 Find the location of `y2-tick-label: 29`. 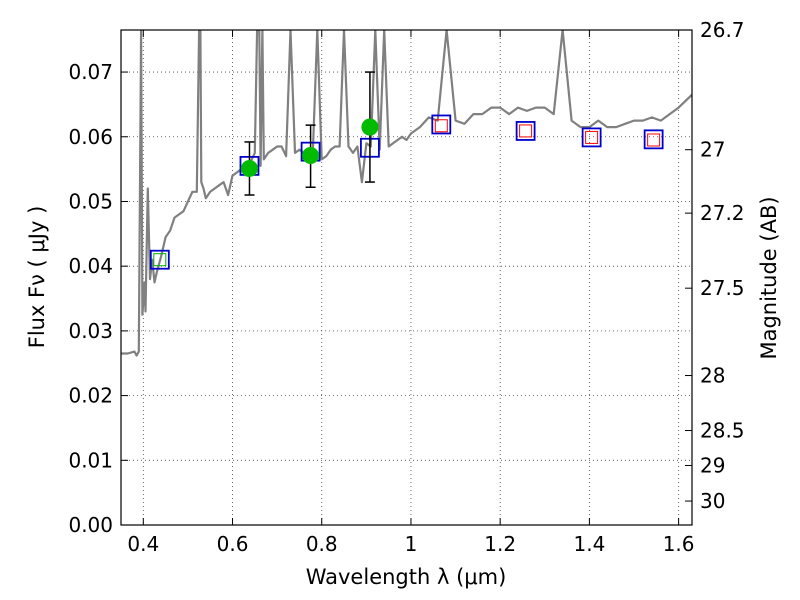

y2-tick-label: 29 is located at coordinates (712, 465).